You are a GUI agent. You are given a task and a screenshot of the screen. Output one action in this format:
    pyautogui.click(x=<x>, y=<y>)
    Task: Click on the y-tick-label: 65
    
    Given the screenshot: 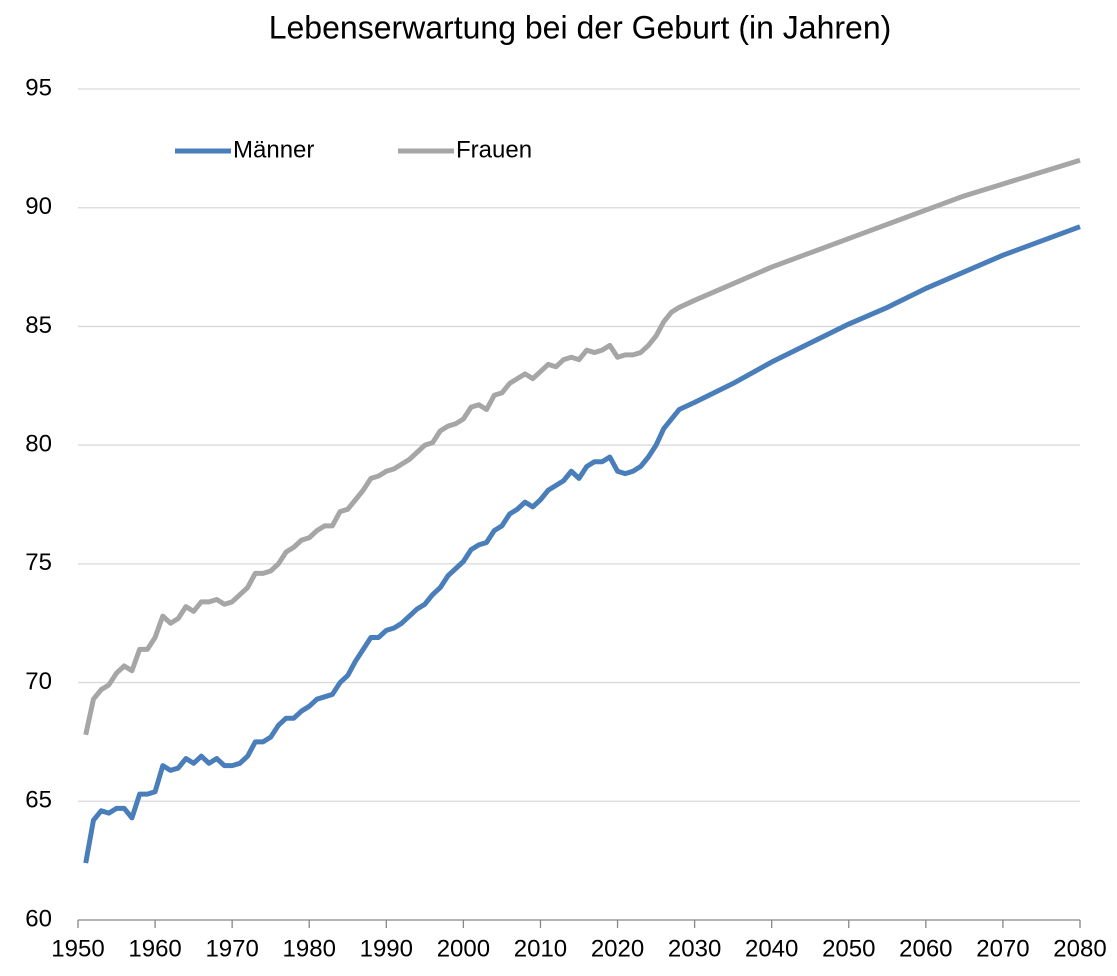 What is the action you would take?
    pyautogui.click(x=38, y=800)
    